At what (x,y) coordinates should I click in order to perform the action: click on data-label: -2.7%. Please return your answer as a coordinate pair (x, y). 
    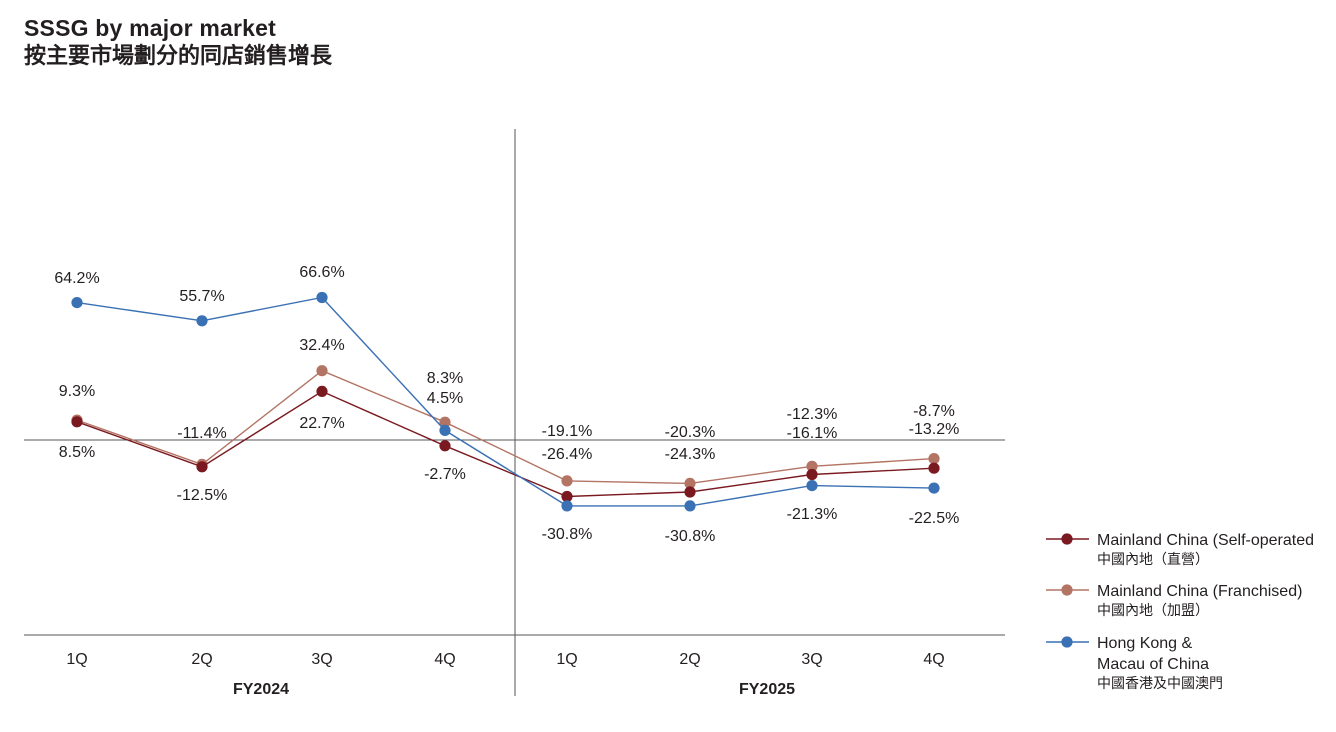
    Looking at the image, I should click on (445, 474).